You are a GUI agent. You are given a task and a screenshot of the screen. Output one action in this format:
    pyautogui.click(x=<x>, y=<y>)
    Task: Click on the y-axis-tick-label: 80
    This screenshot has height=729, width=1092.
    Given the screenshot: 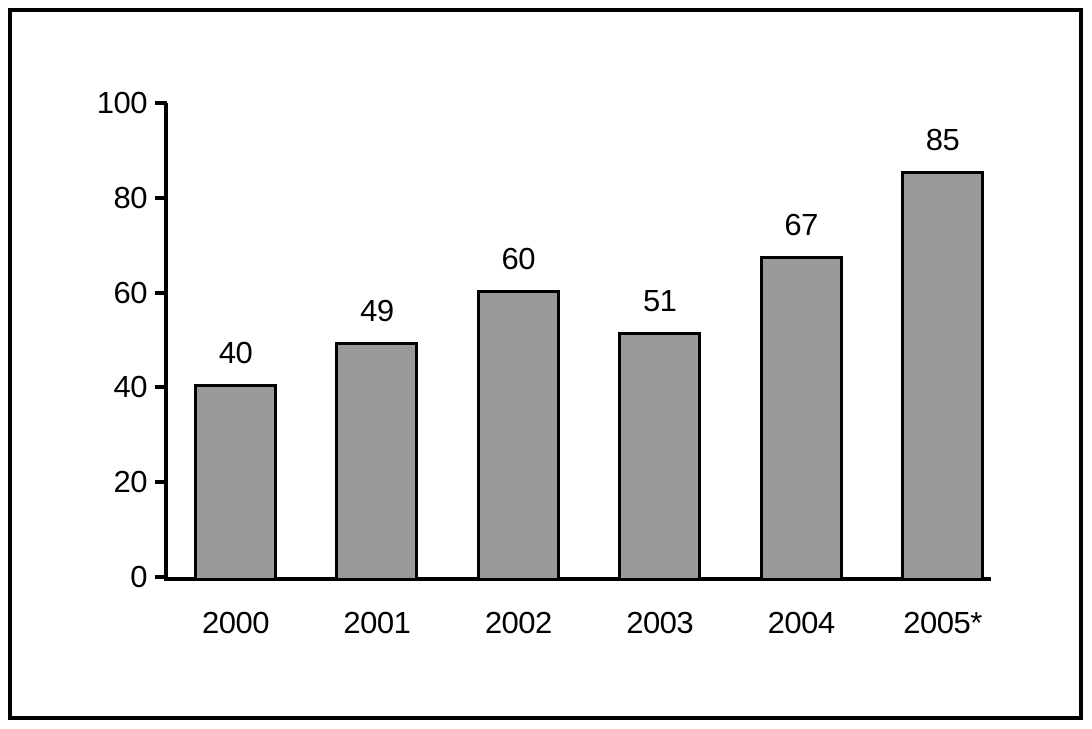 What is the action you would take?
    pyautogui.click(x=130, y=197)
    